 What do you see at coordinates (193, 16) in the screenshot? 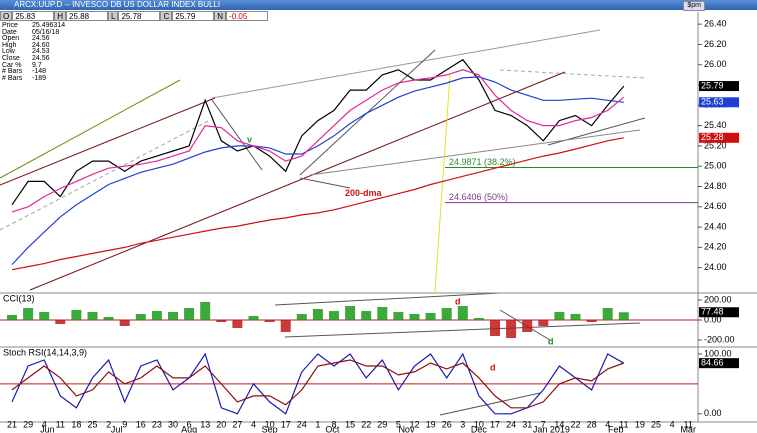
I see `quote-value: 25.79` at bounding box center [193, 16].